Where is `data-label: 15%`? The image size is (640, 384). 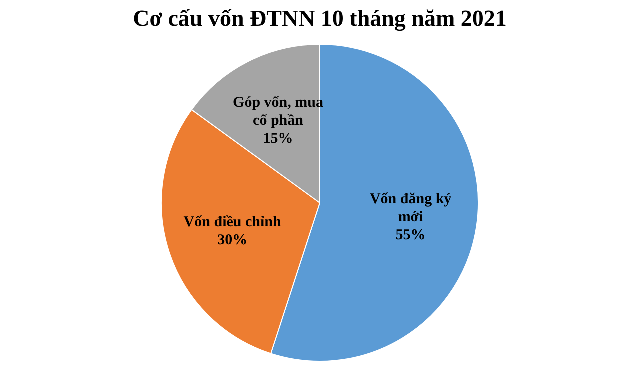
data-label: 15% is located at coordinates (278, 138).